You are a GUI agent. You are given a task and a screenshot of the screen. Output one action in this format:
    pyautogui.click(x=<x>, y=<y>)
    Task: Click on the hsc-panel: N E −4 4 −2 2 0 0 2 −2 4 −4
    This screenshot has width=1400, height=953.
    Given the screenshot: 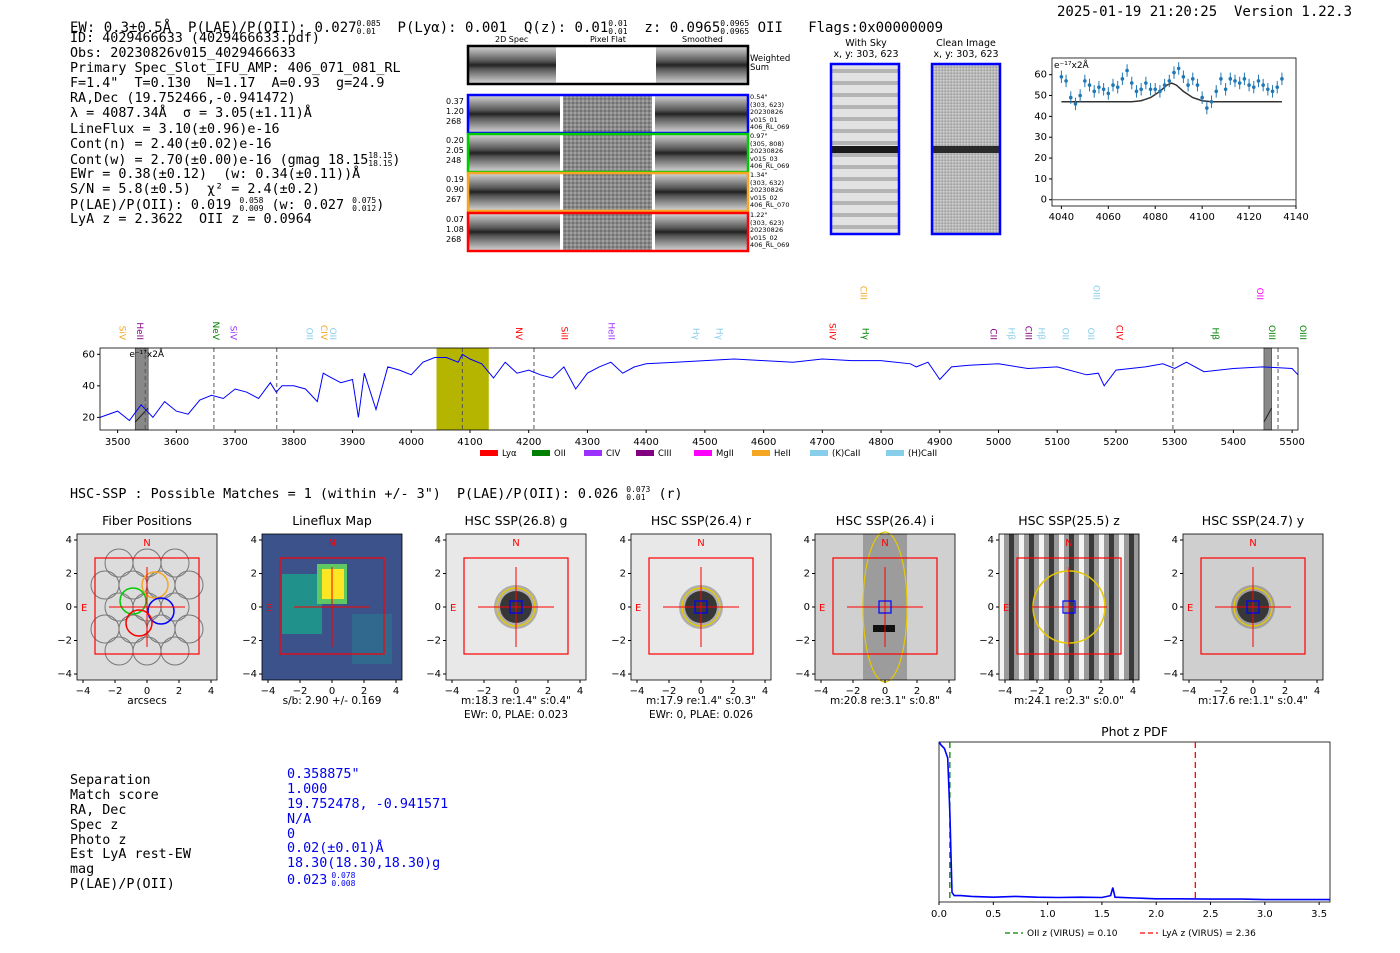 What is the action you would take?
    pyautogui.click(x=322, y=615)
    